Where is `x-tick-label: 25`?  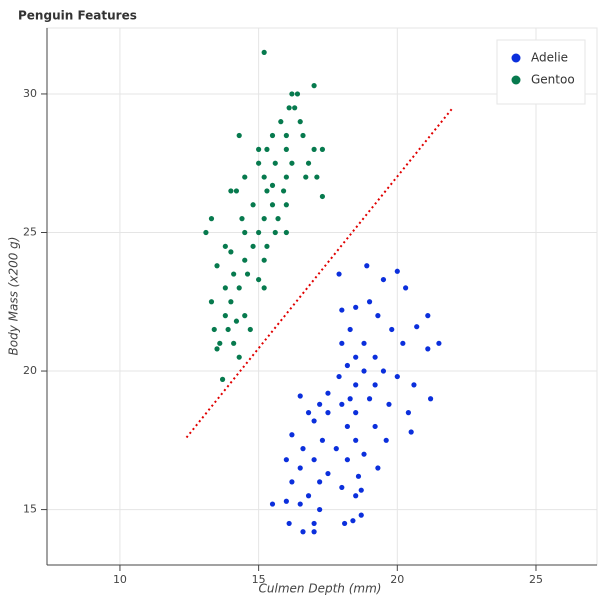
x-tick-label: 25 is located at coordinates (536, 579).